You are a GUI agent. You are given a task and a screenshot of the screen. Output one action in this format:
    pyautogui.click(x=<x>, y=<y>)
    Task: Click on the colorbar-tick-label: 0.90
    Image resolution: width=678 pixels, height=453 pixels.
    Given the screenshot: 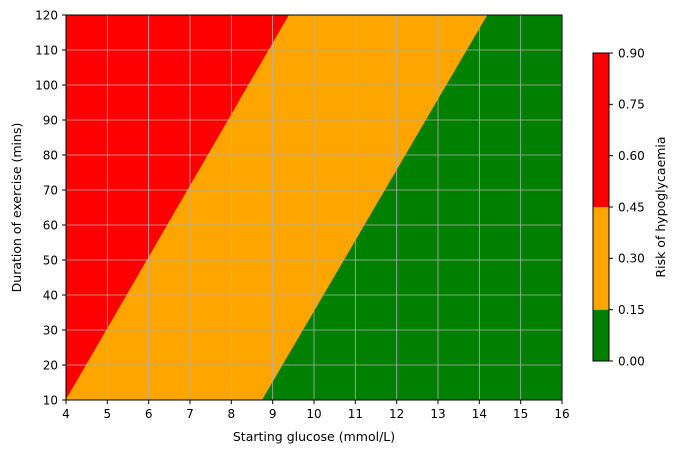 What is the action you would take?
    pyautogui.click(x=631, y=53)
    